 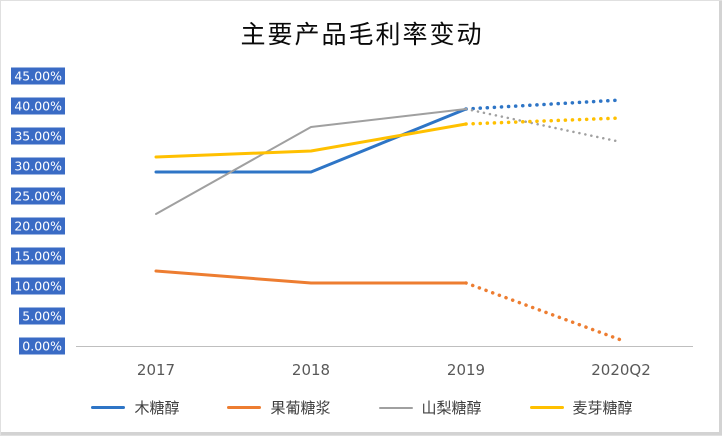 What do you see at coordinates (42, 316) in the screenshot?
I see `y-tick-text: 5.00%` at bounding box center [42, 316].